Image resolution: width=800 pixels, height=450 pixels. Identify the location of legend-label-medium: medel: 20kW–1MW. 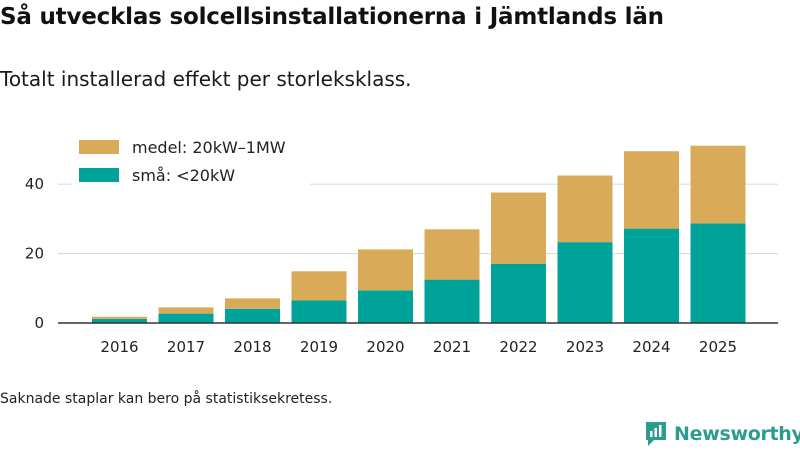
(209, 147).